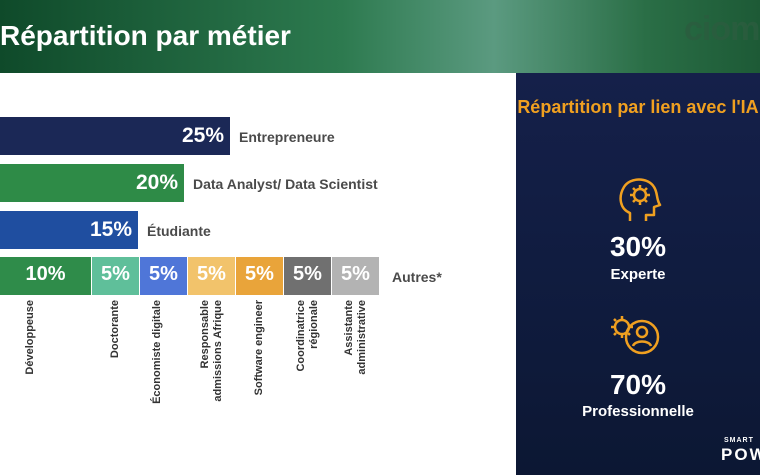 This screenshot has width=760, height=475. Describe the element at coordinates (740, 454) in the screenshot. I see `footer-brand-big: POW` at that location.